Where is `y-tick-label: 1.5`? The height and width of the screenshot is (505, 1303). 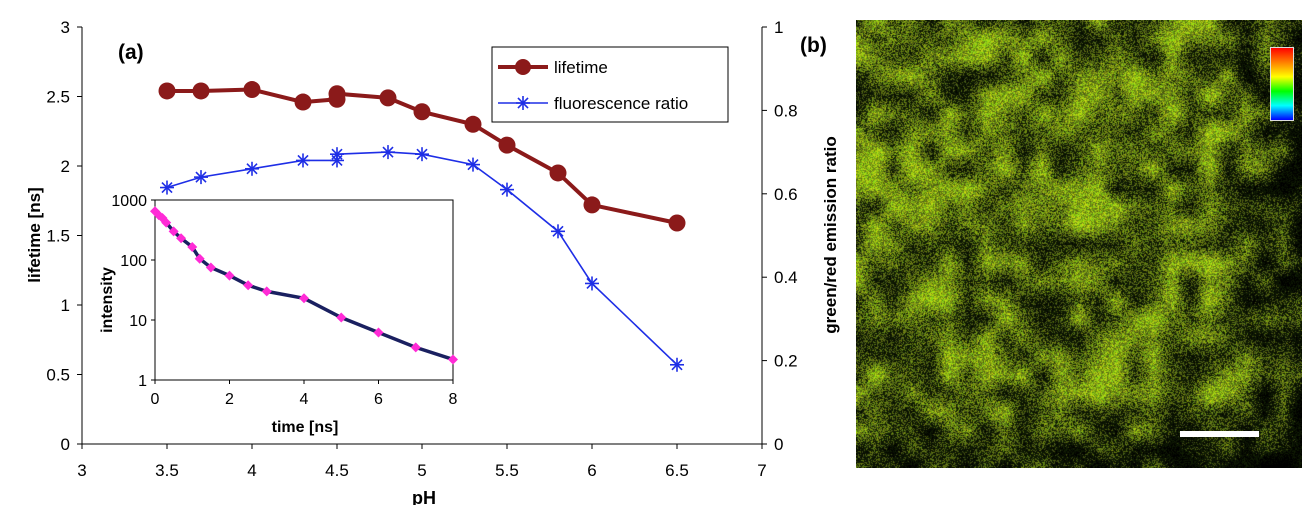 y-tick-label: 1.5 is located at coordinates (58, 236).